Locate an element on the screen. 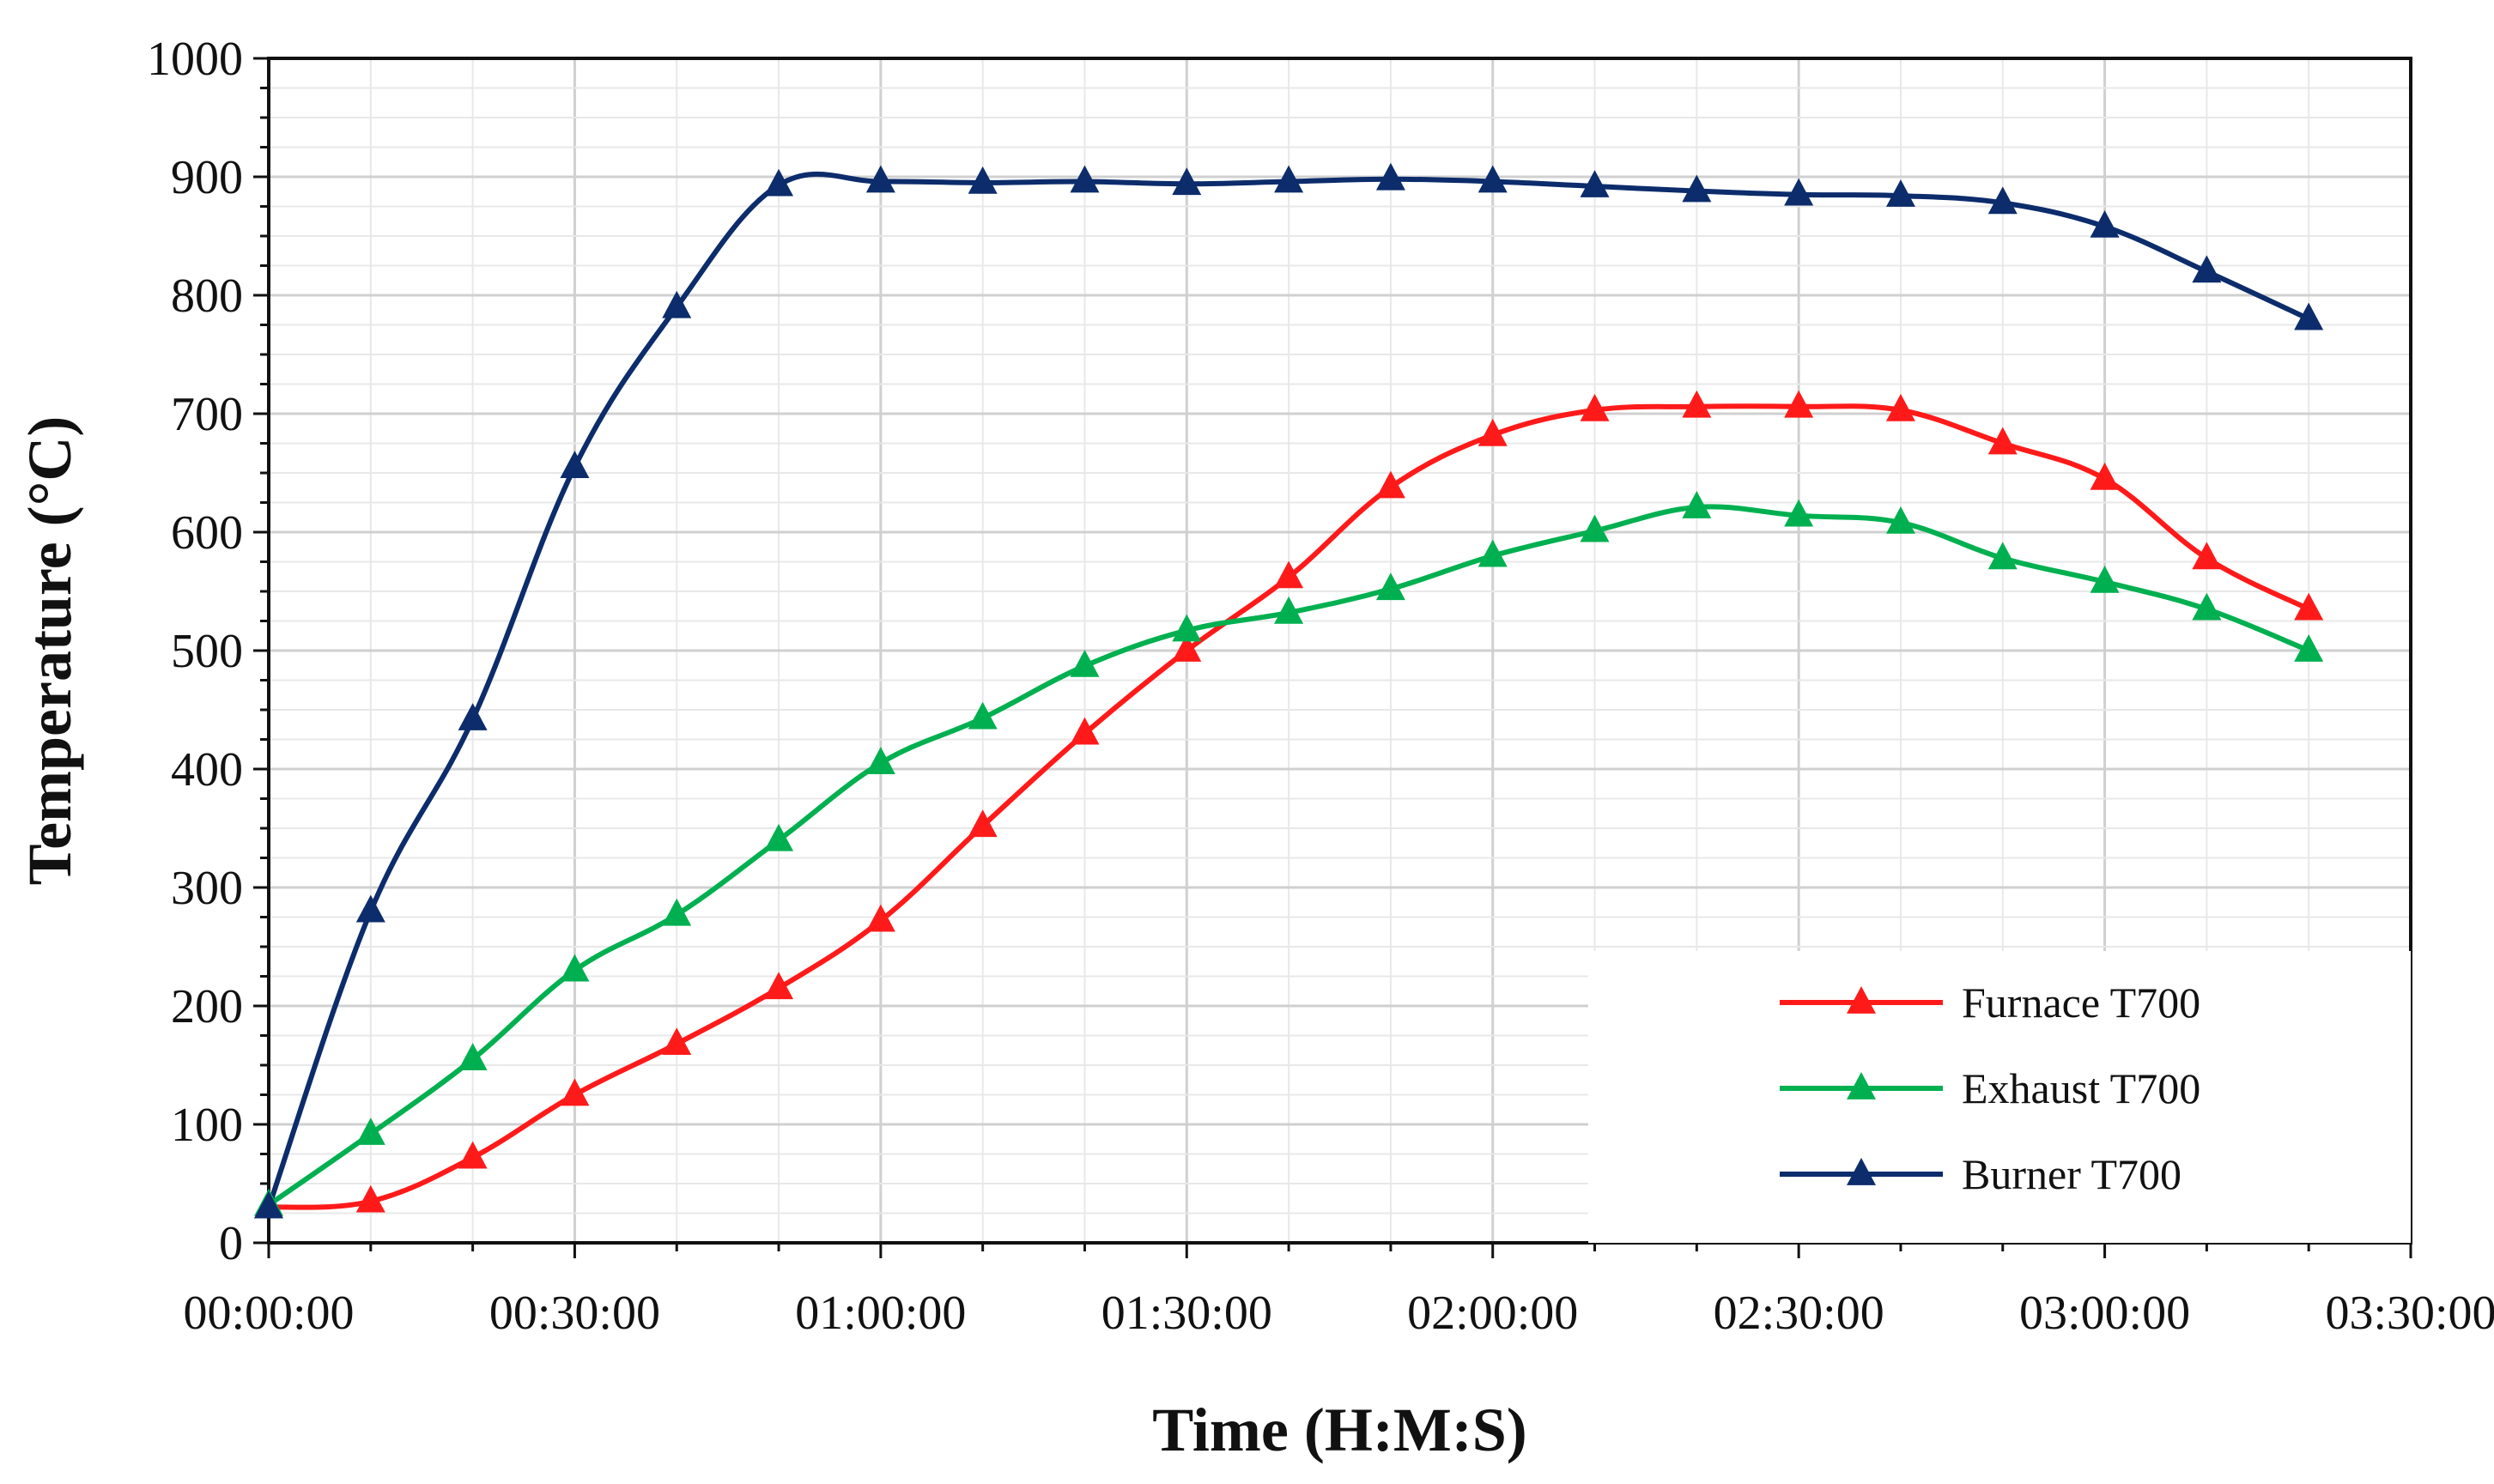 The height and width of the screenshot is (1484, 2494). y-tick-label: 500 is located at coordinates (207, 651).